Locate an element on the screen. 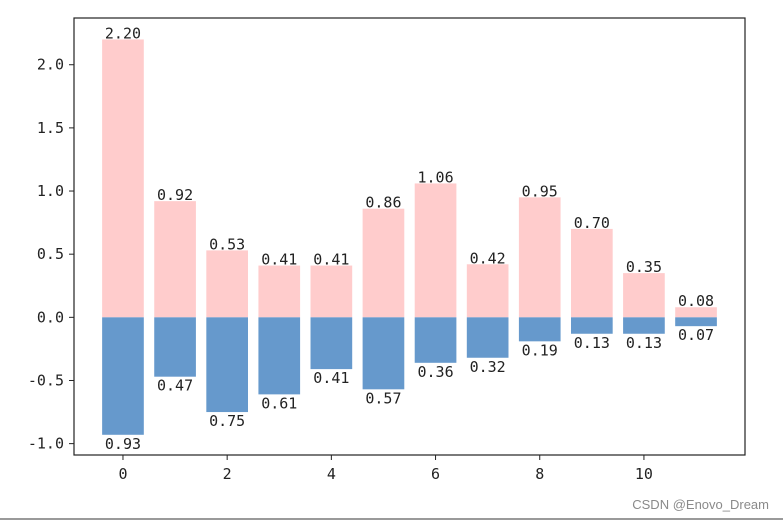 This screenshot has height=522, width=783. y-tick-label-0: -1.0 is located at coordinates (46, 444).